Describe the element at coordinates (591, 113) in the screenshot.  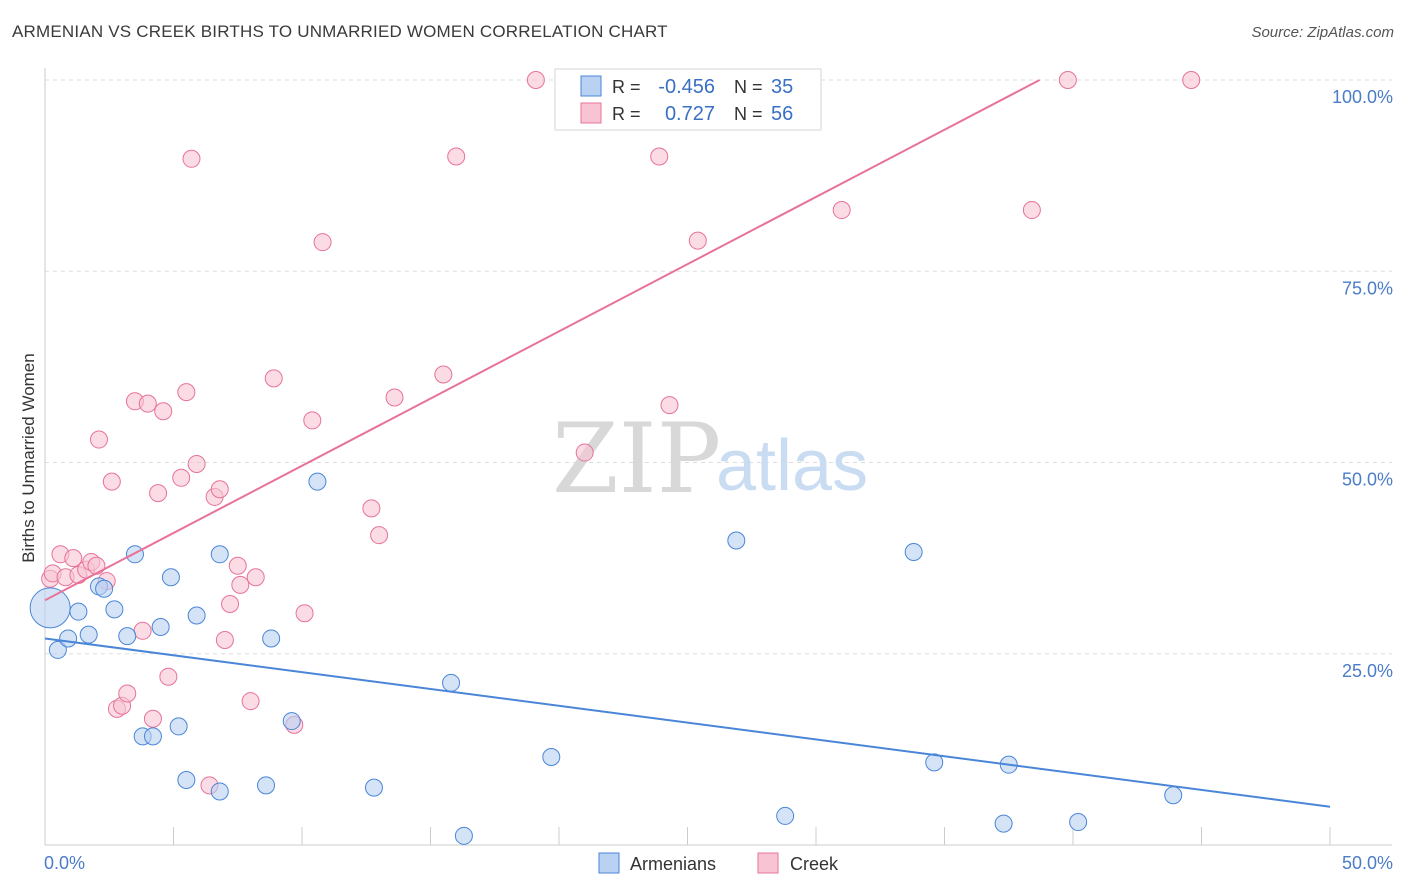
I see `creek-swatch` at that location.